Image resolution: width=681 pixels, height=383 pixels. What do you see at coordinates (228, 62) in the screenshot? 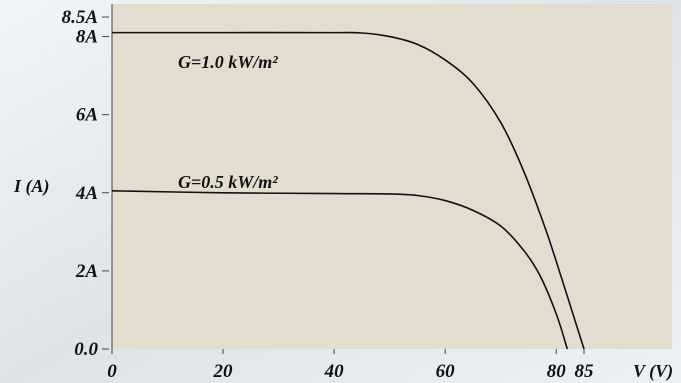
I see `series-label-g1: G=1.0 kW/m²` at bounding box center [228, 62].